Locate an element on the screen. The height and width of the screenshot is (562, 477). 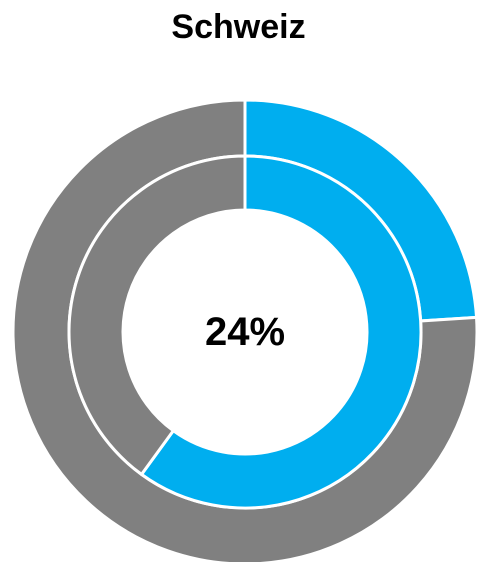
center-label: 24% is located at coordinates (245, 332).